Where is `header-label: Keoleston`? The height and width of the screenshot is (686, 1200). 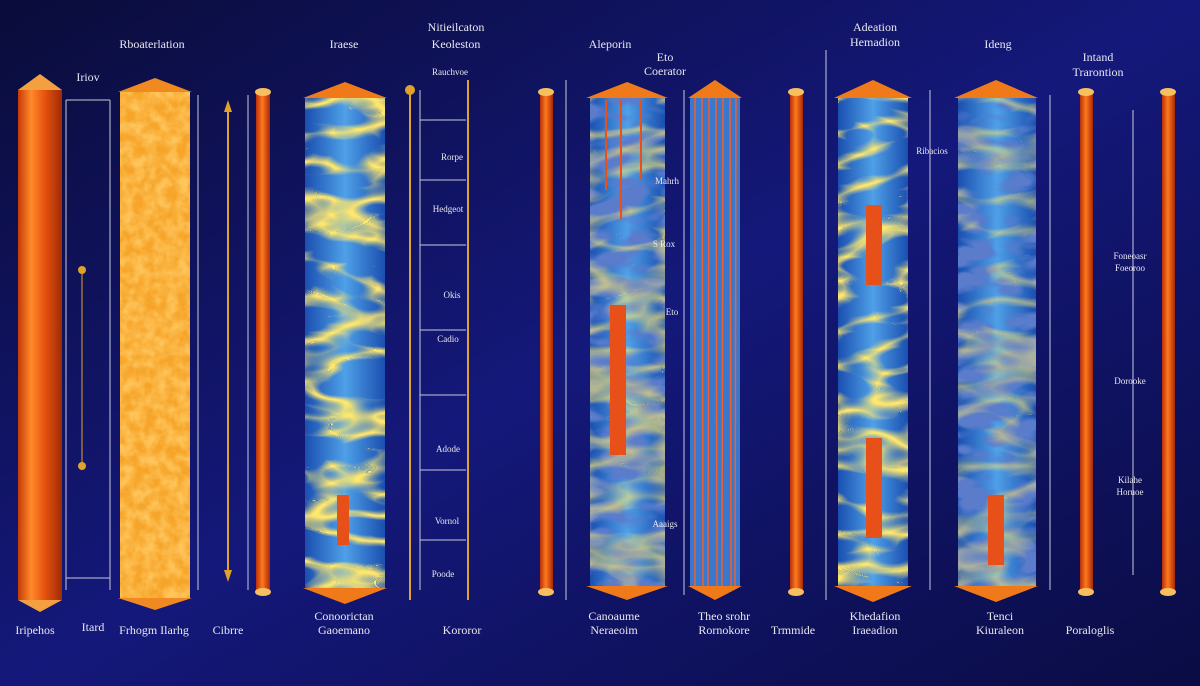 header-label: Keoleston is located at coordinates (456, 44).